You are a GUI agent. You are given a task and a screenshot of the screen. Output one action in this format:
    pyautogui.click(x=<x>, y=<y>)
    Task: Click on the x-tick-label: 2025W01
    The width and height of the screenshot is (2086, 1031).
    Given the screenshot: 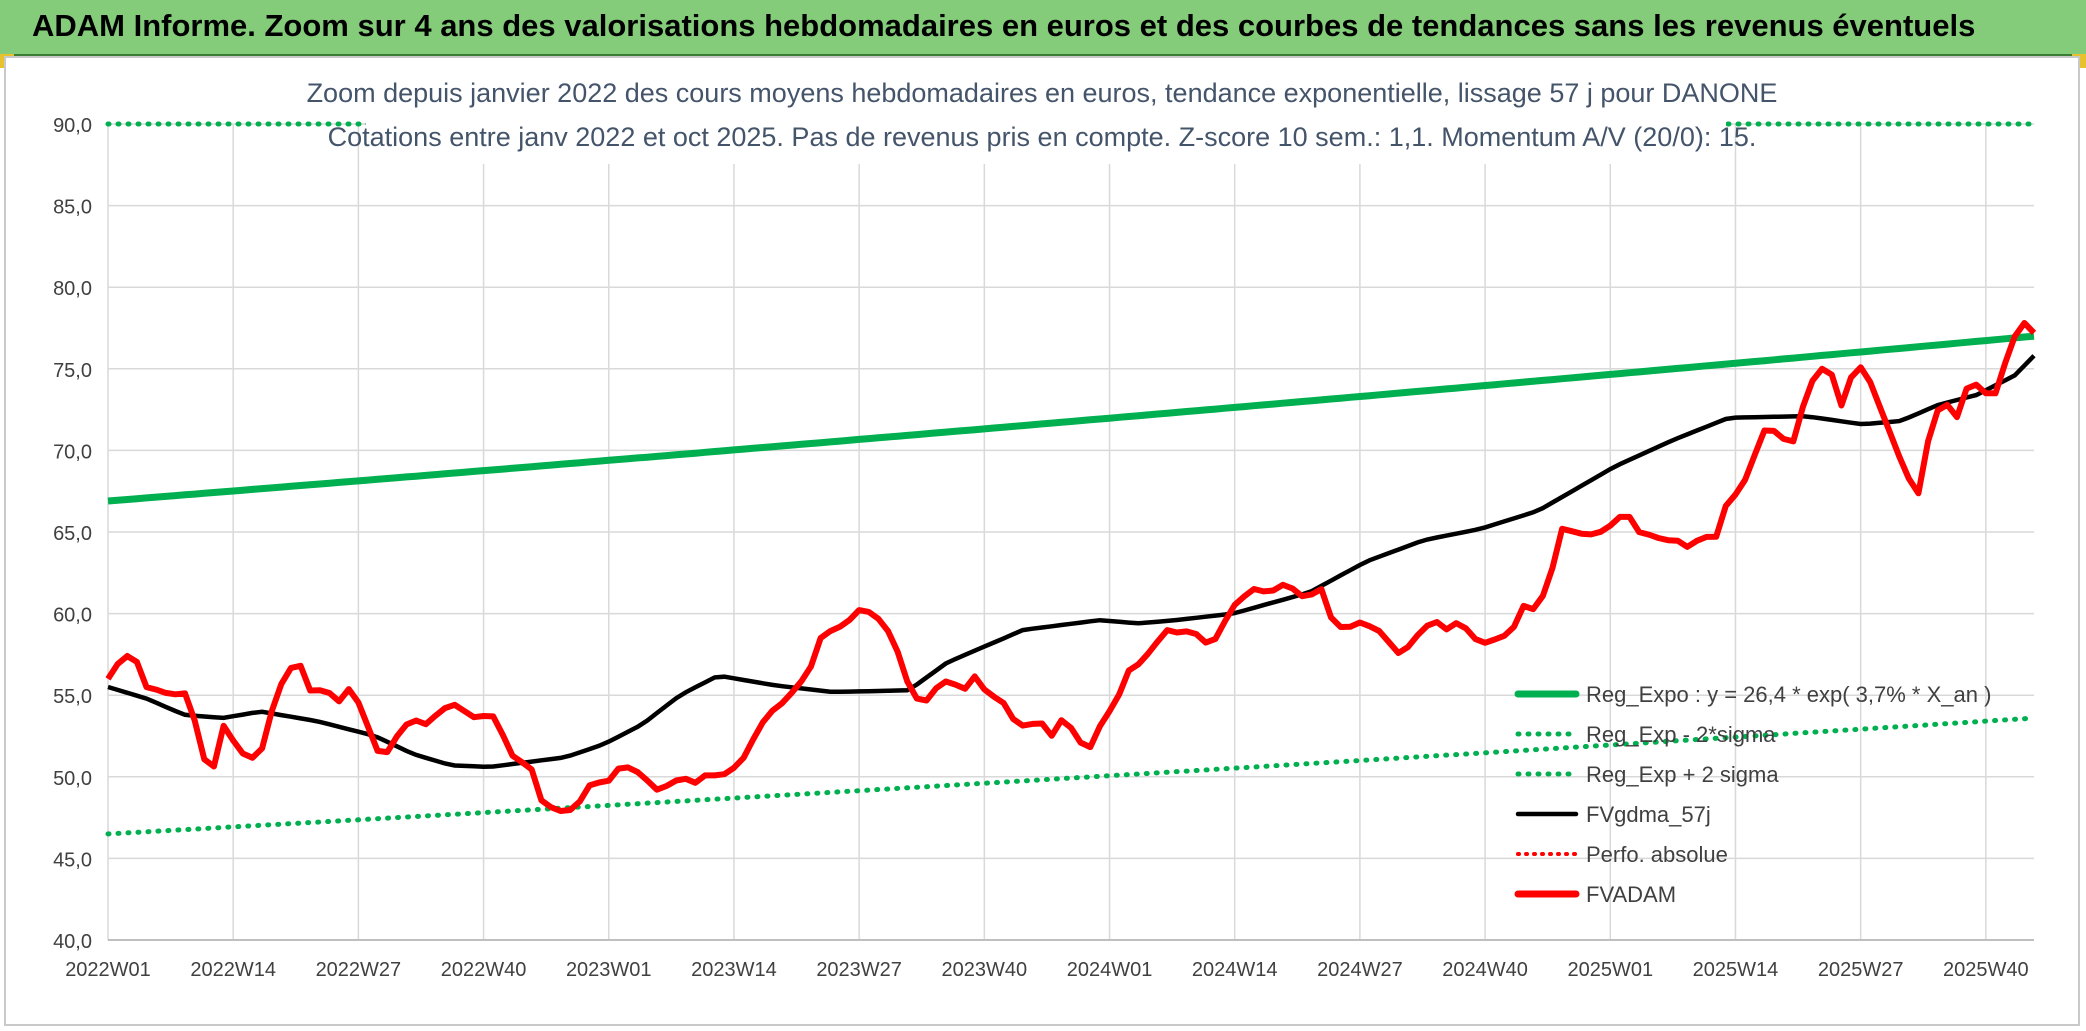 What is the action you would take?
    pyautogui.click(x=1610, y=970)
    